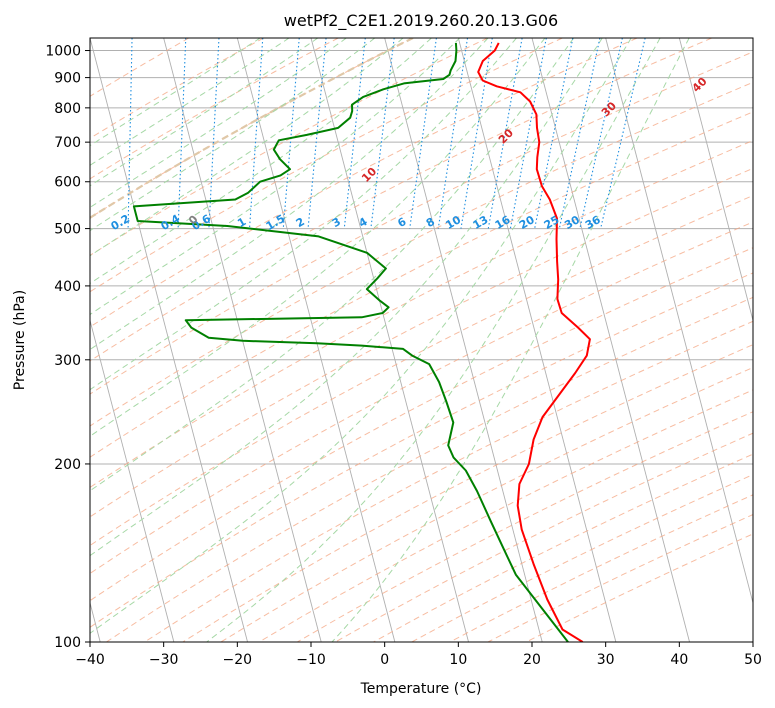 This screenshot has width=775, height=708. Describe the element at coordinates (67, 143) in the screenshot. I see `y-tick-label: 700` at that location.